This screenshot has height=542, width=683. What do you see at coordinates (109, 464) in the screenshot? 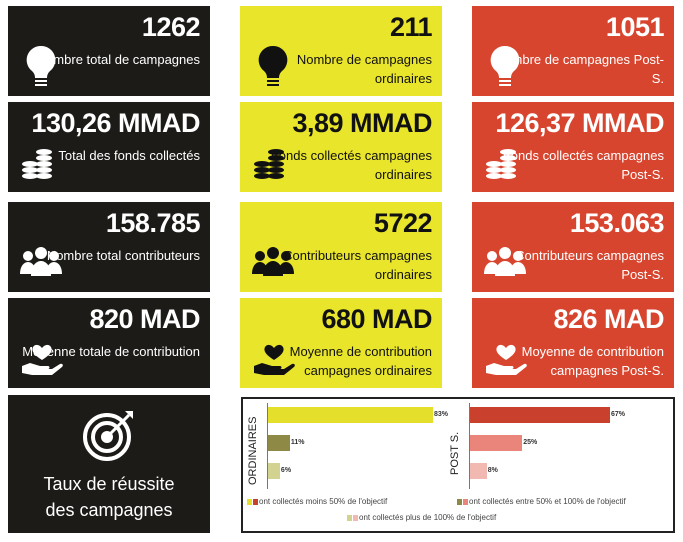
I see `taux-reussite-card: Taux de réussite des campagnes` at bounding box center [109, 464].